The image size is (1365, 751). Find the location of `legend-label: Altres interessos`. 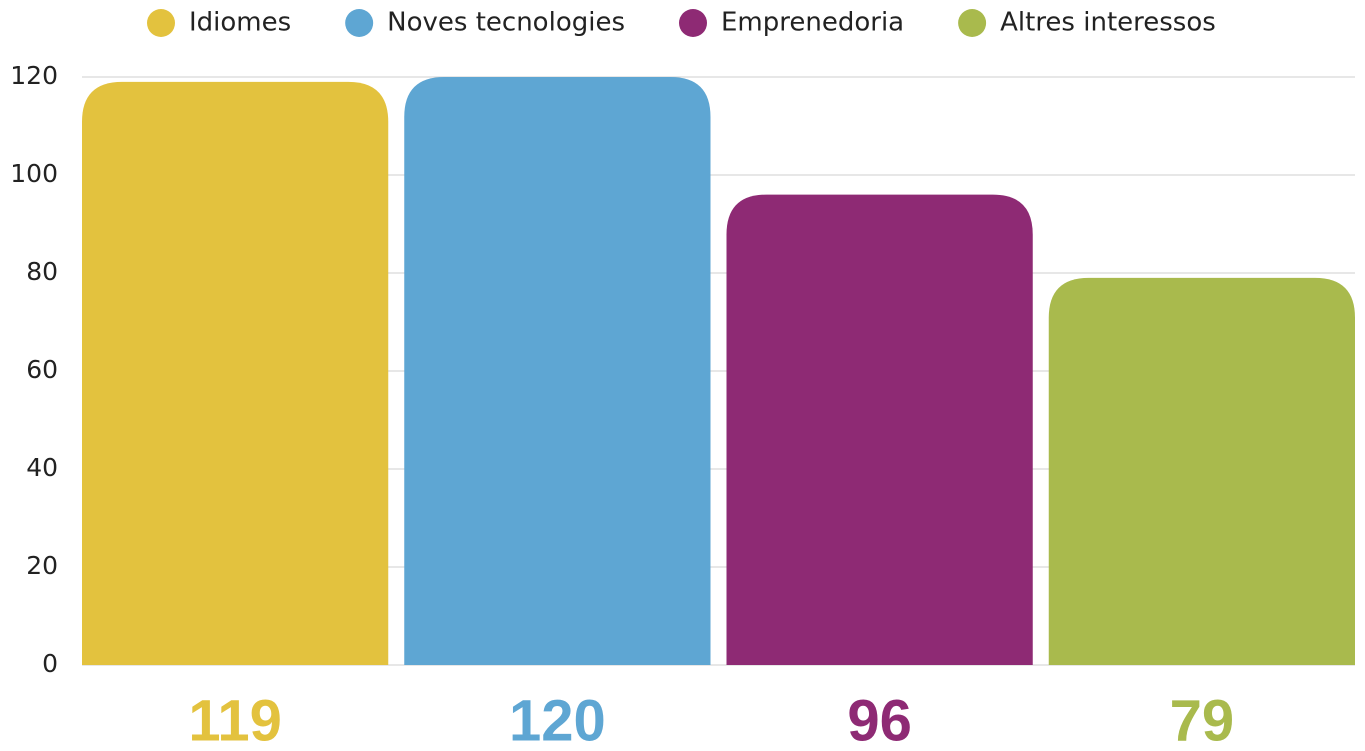

legend-label: Altres interessos is located at coordinates (1108, 23).